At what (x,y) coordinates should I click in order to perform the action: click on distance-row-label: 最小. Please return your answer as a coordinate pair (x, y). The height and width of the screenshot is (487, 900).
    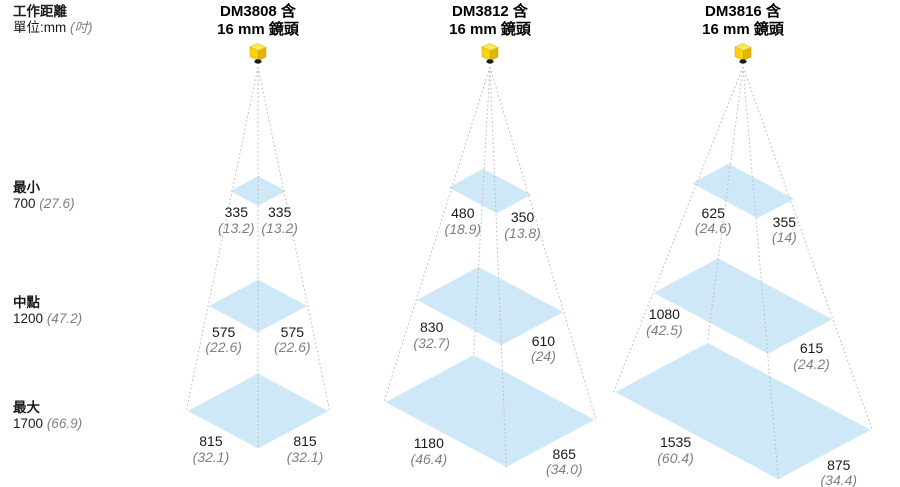
    Looking at the image, I should click on (26, 187).